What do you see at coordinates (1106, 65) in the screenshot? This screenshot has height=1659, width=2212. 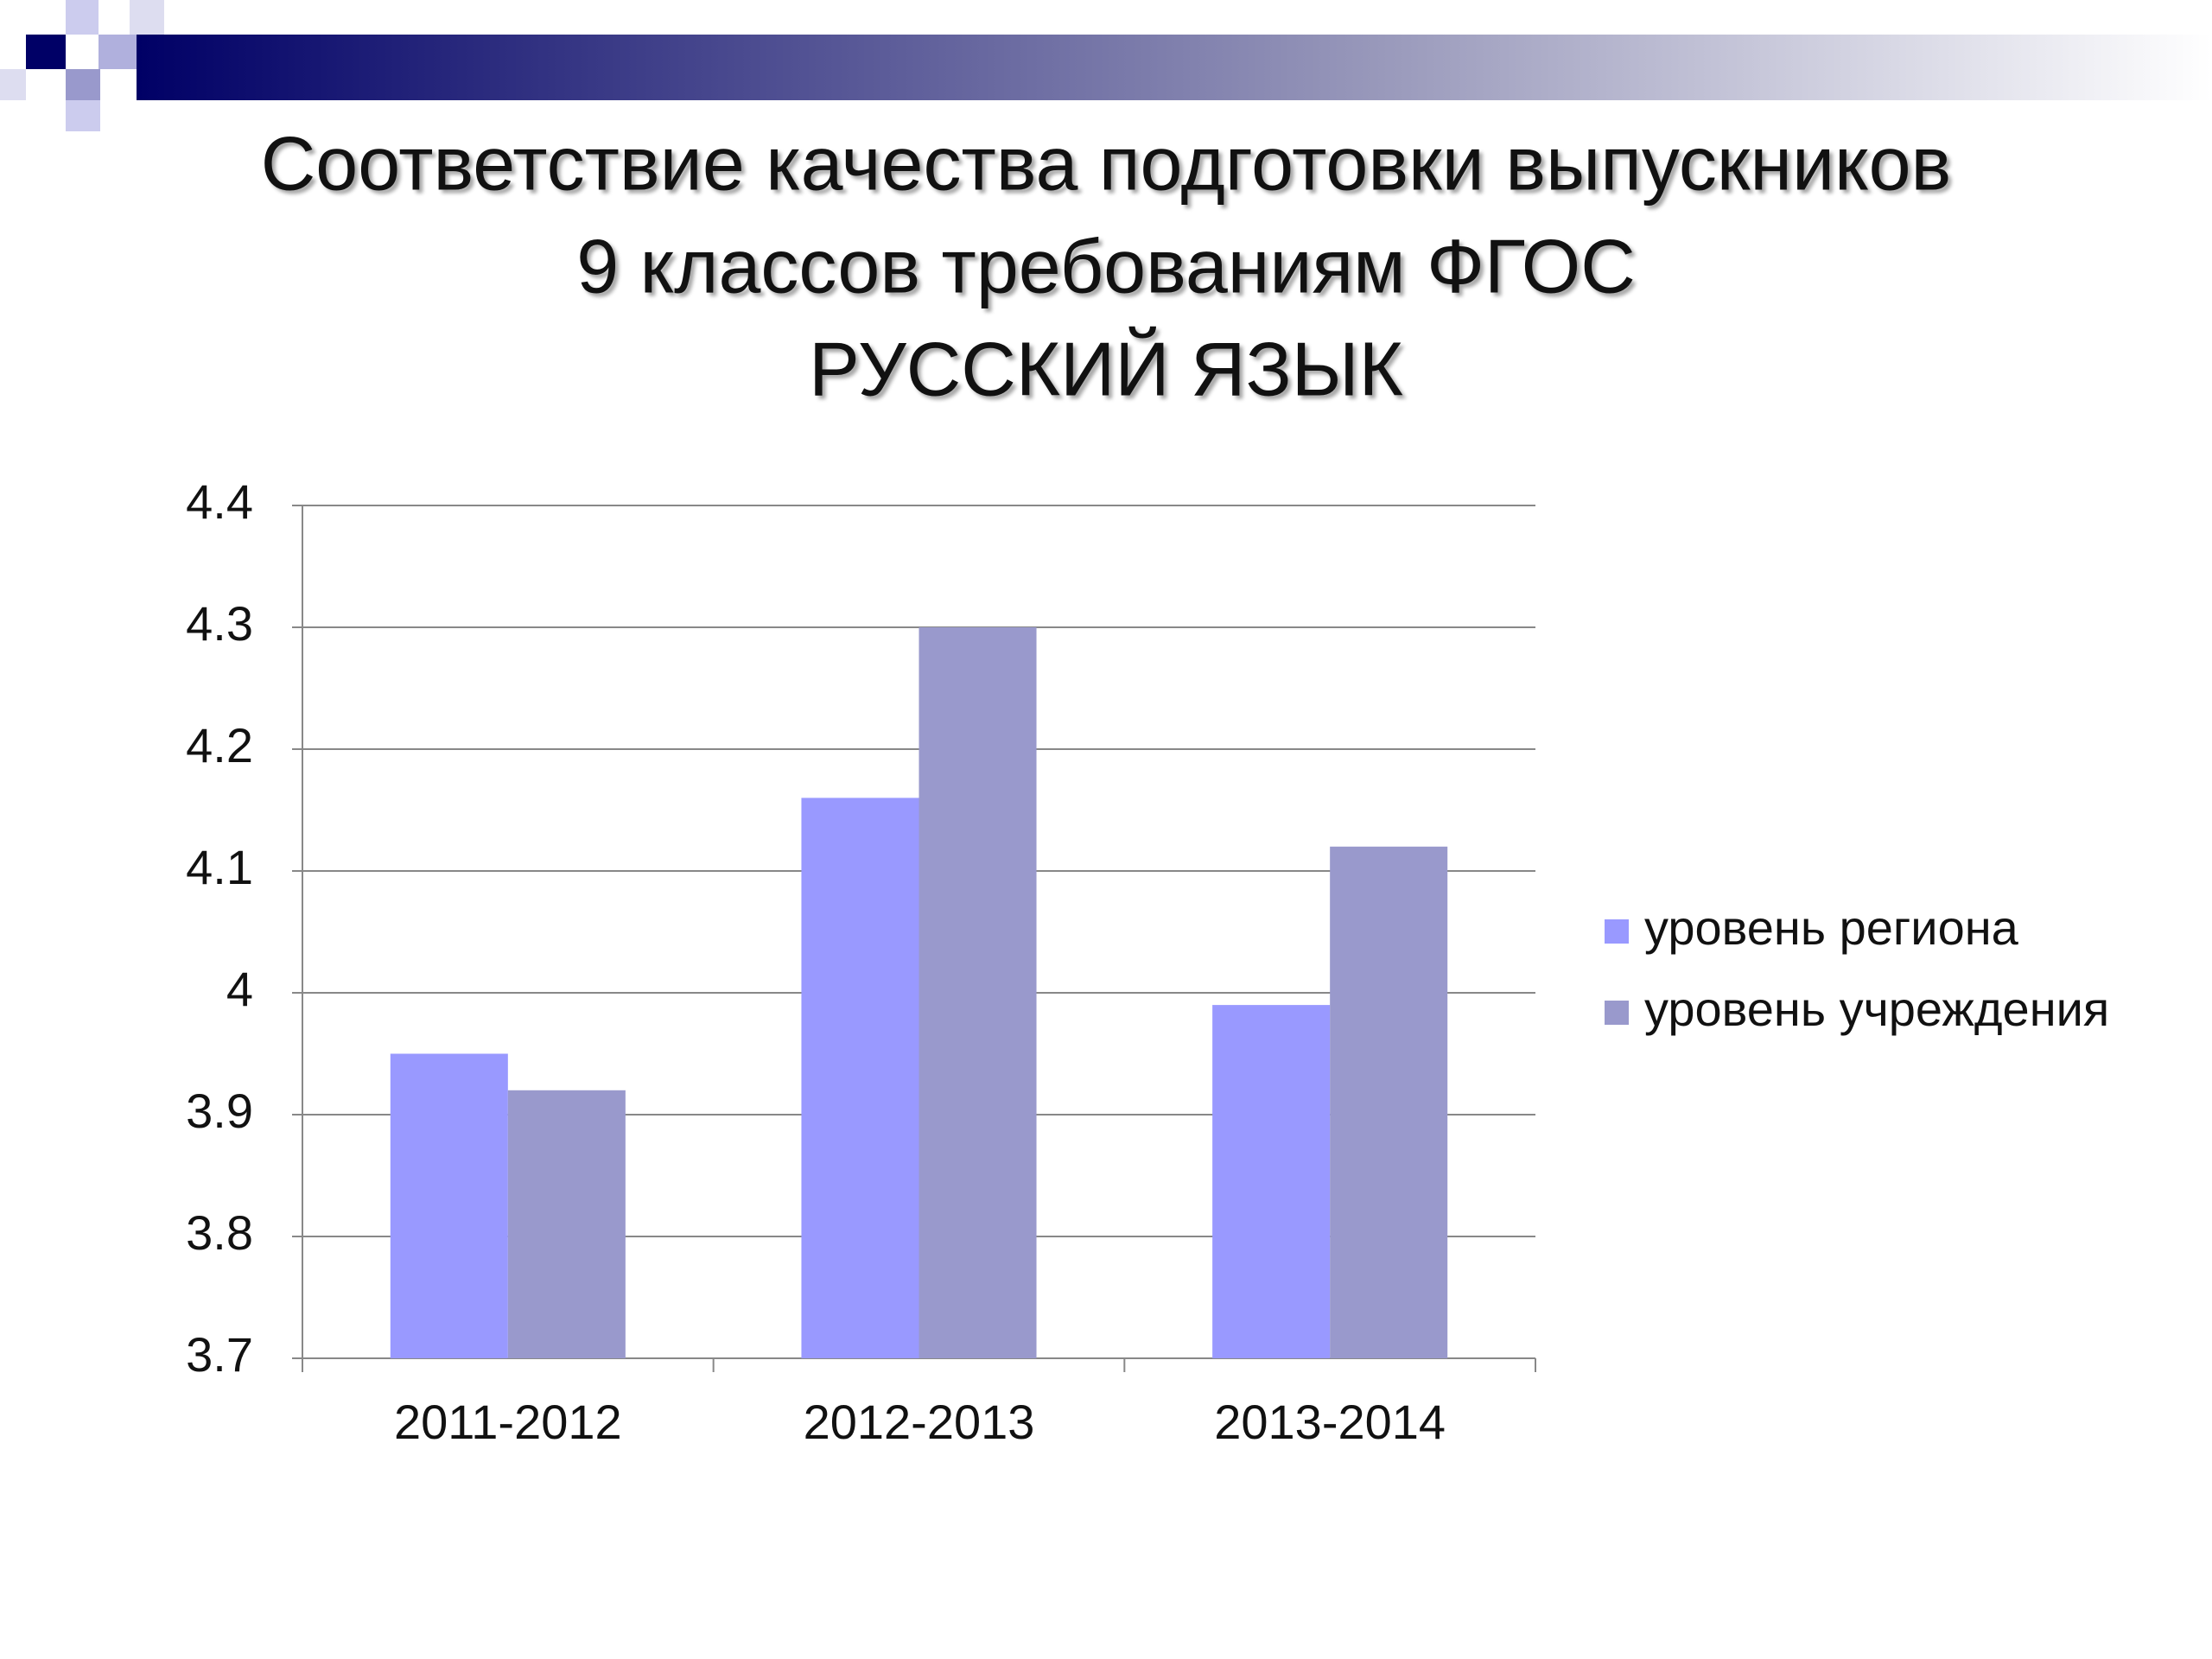 I see `decoration` at bounding box center [1106, 65].